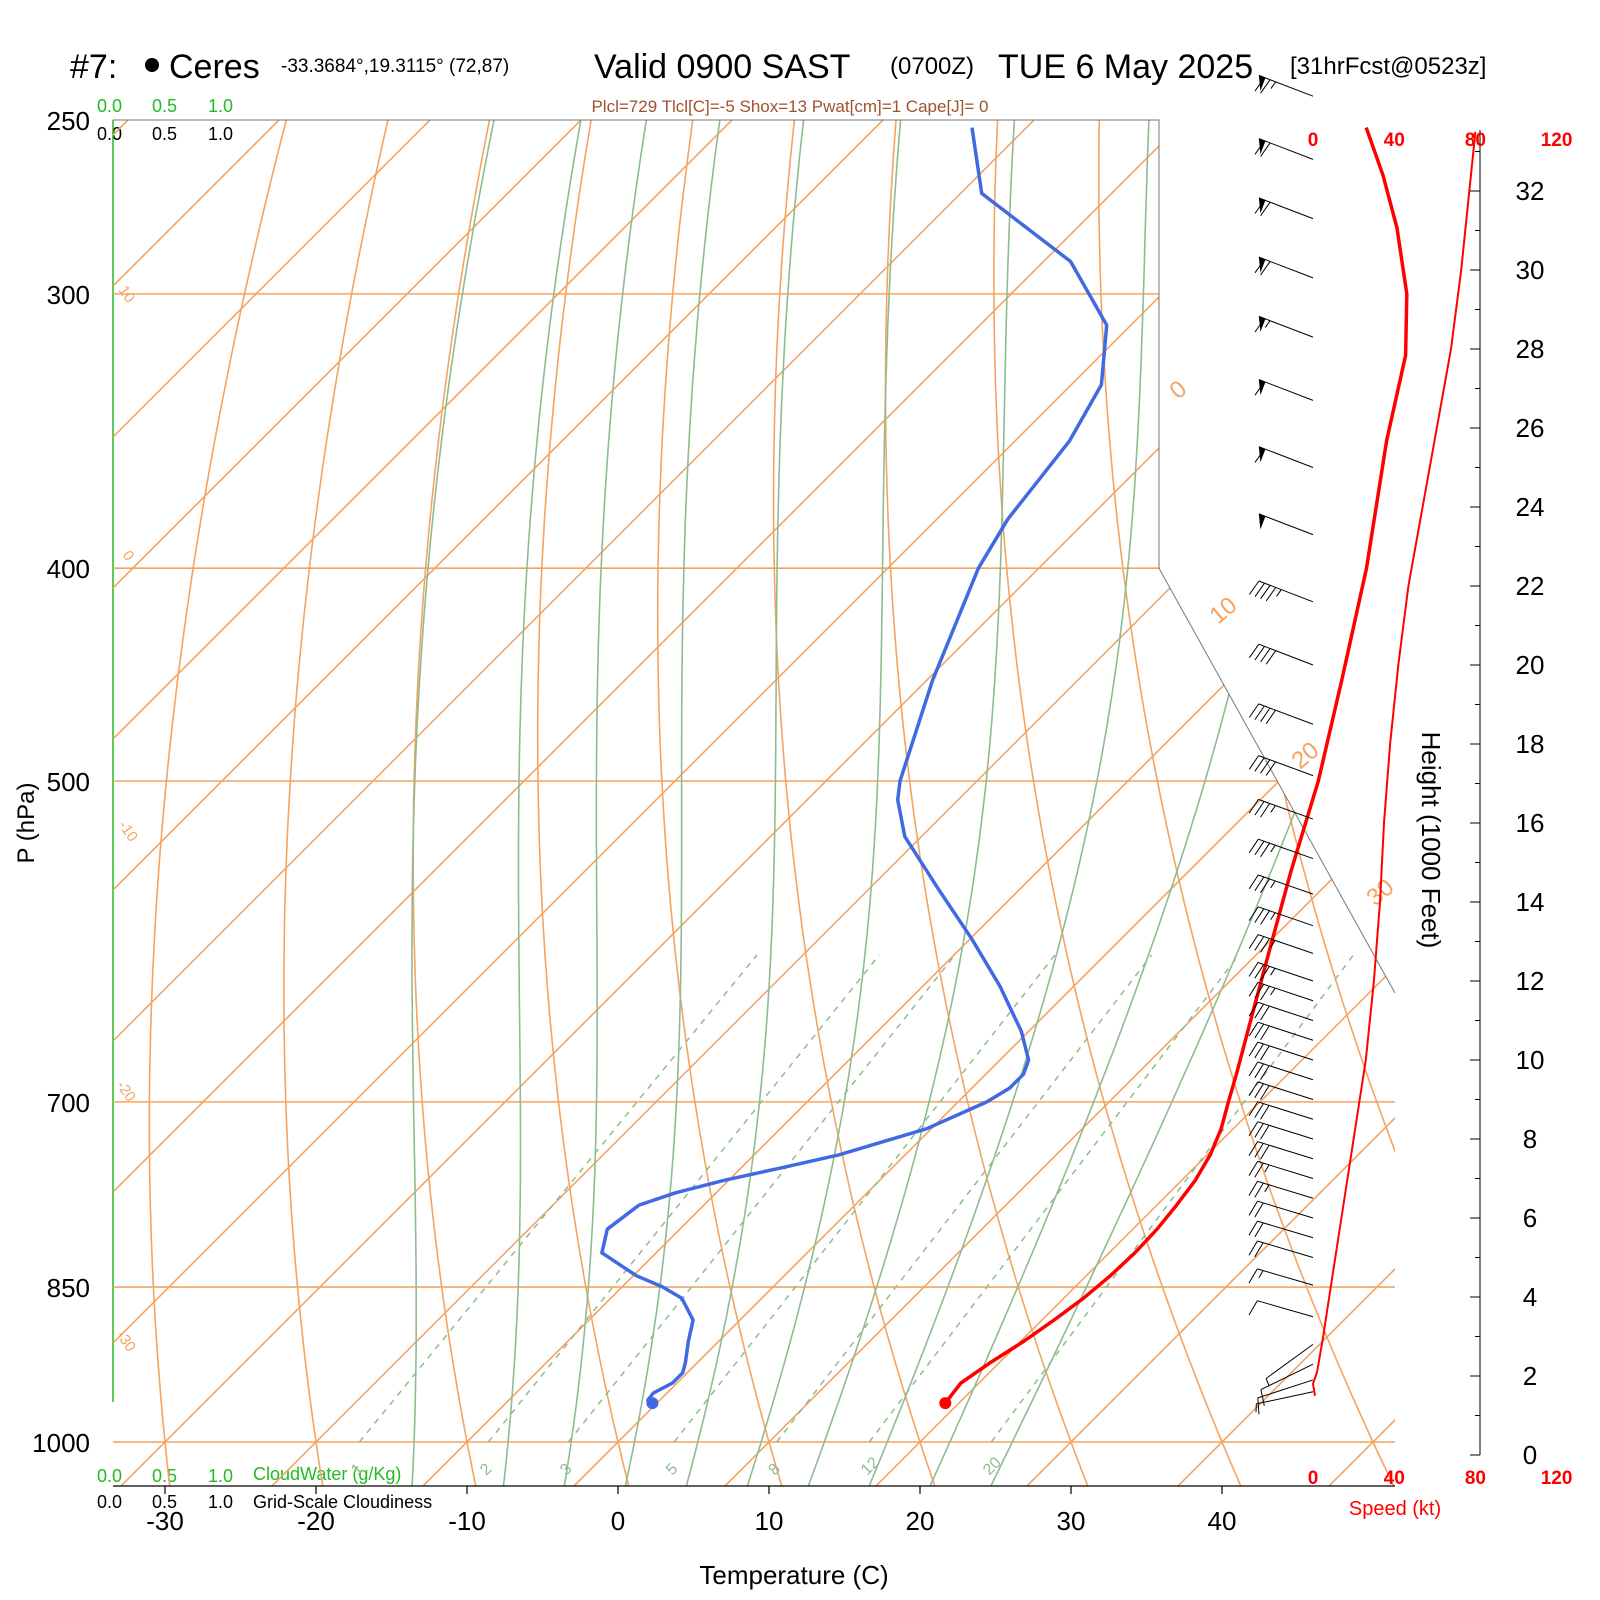 This screenshot has height=1600, width=1600. What do you see at coordinates (1530, 270) in the screenshot?
I see `height-tick-label: 30` at bounding box center [1530, 270].